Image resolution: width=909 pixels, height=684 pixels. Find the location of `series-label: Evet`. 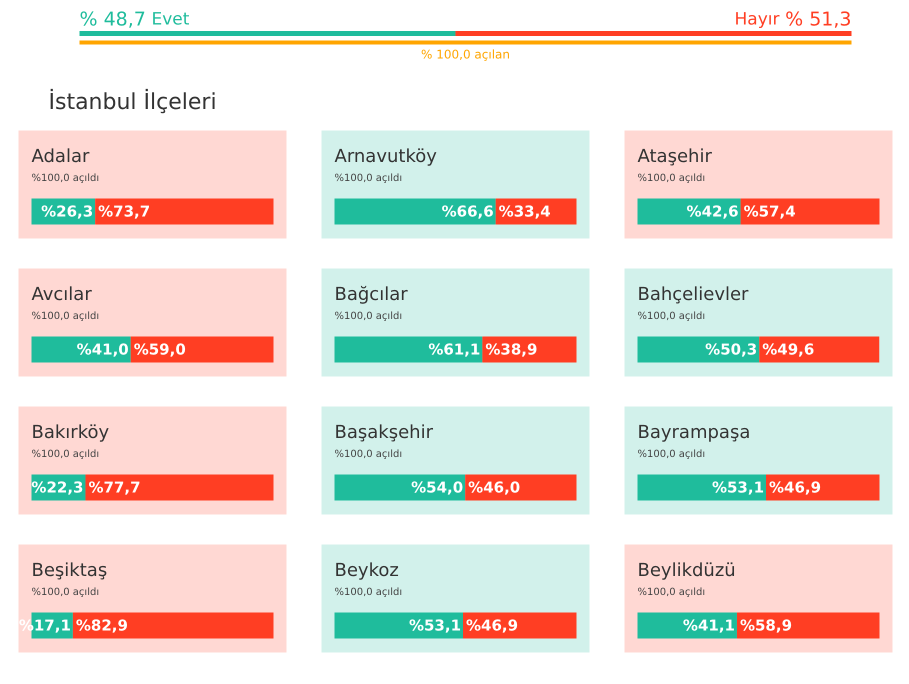

series-label: Evet is located at coordinates (171, 20).